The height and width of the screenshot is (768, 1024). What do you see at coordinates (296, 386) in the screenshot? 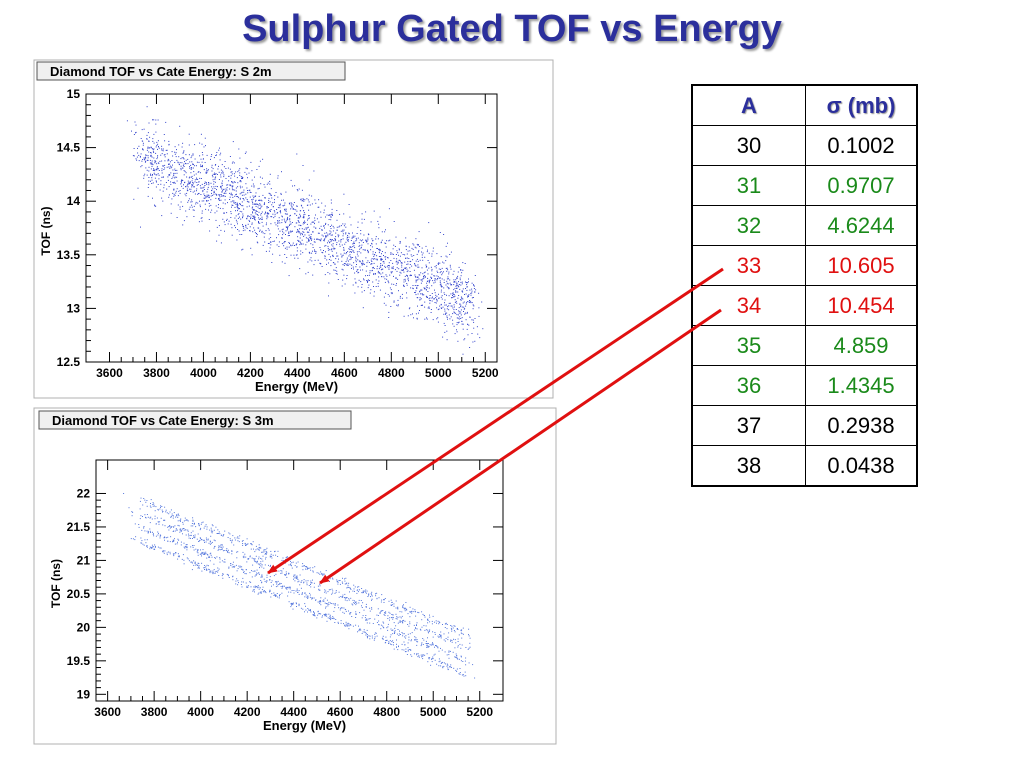
I see `x-axis-label: Energy (MeV)` at bounding box center [296, 386].